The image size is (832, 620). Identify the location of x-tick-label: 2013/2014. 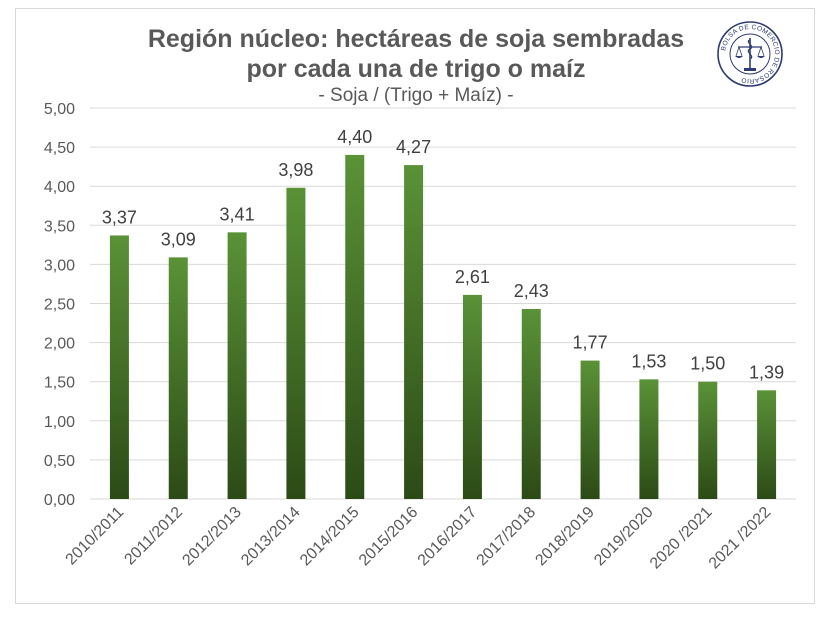
(271, 537).